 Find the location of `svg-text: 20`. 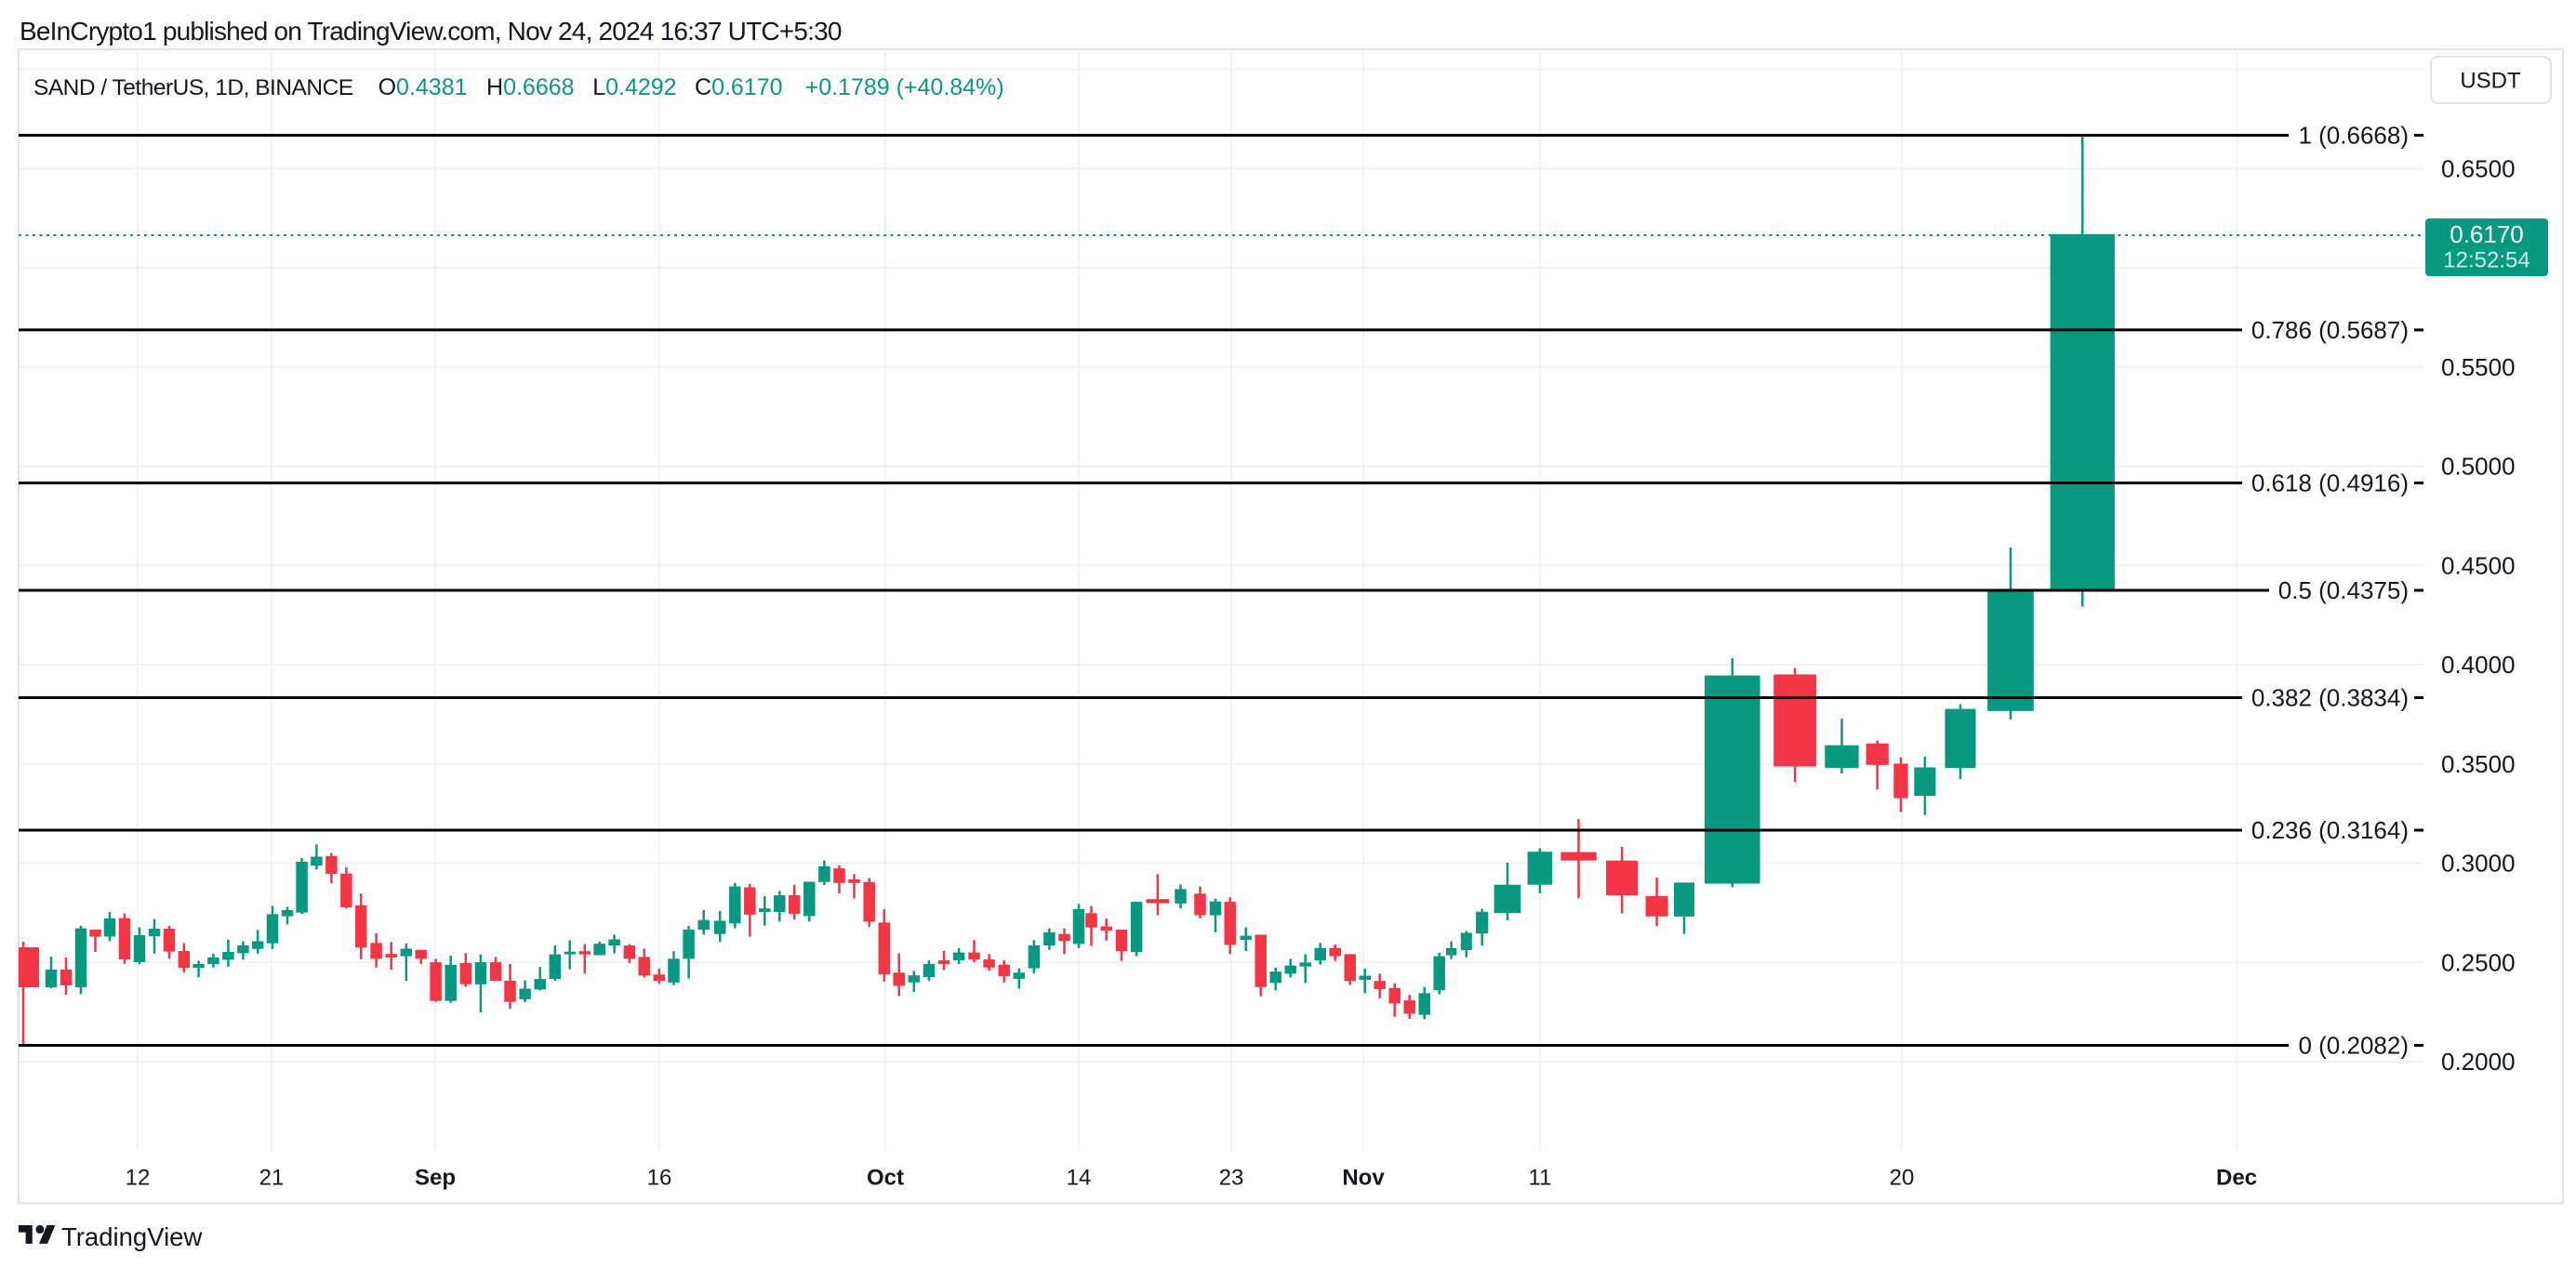

svg-text: 20 is located at coordinates (1902, 1178).